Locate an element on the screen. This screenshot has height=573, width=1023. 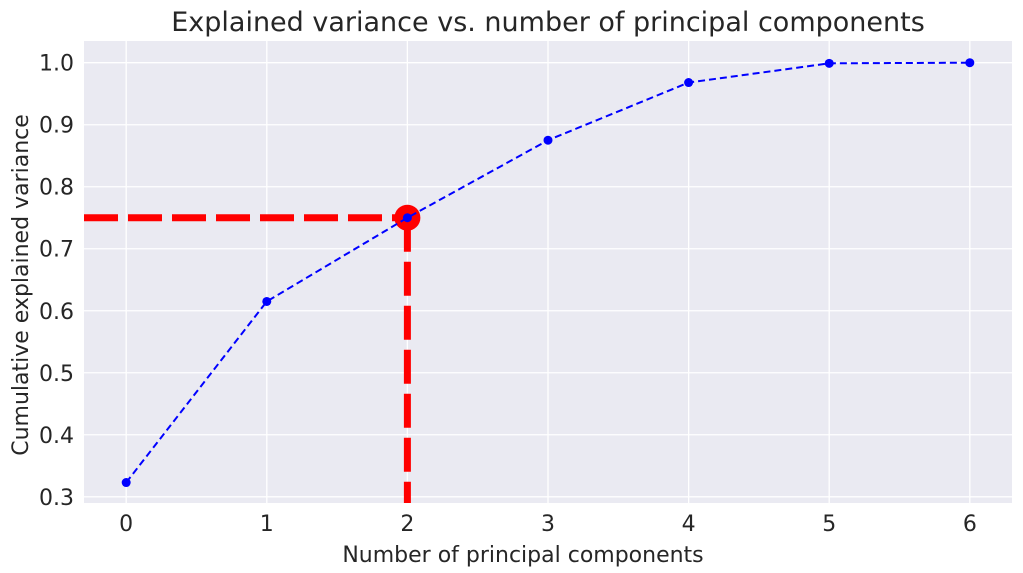
x-axis-label: Number of principal components is located at coordinates (522, 555).